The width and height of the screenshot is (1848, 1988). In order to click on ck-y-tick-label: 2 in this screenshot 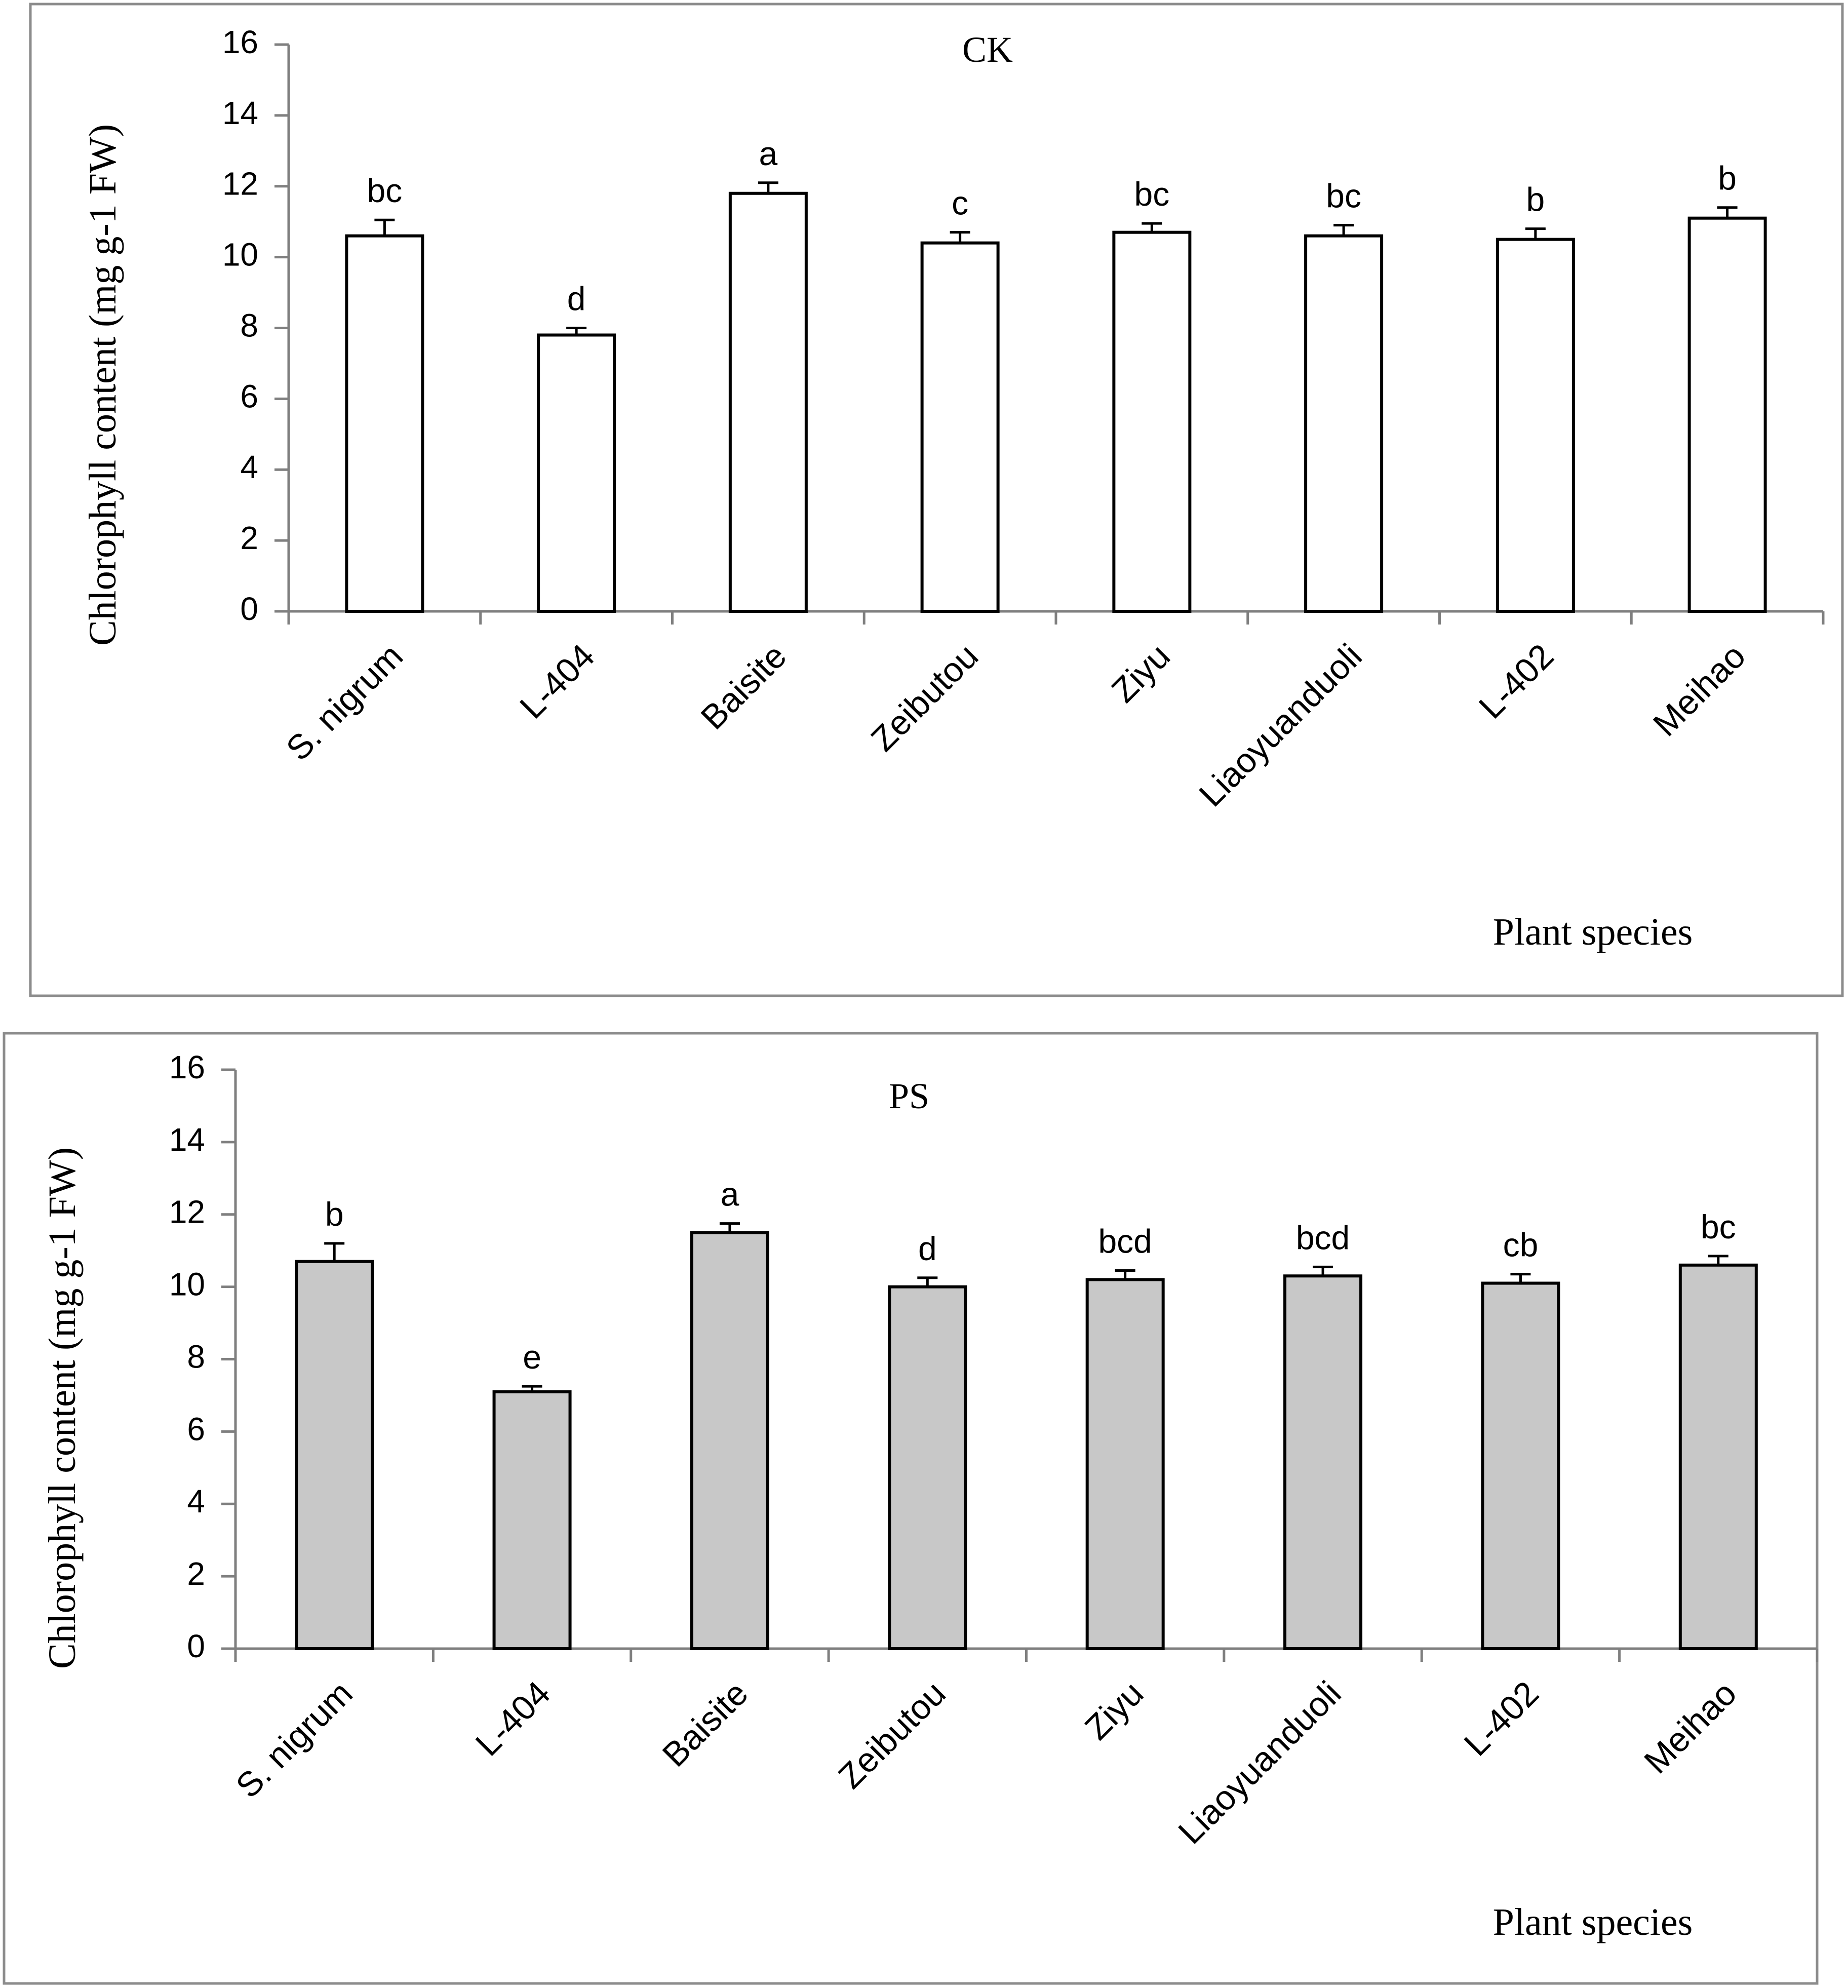, I will do `click(249, 538)`.